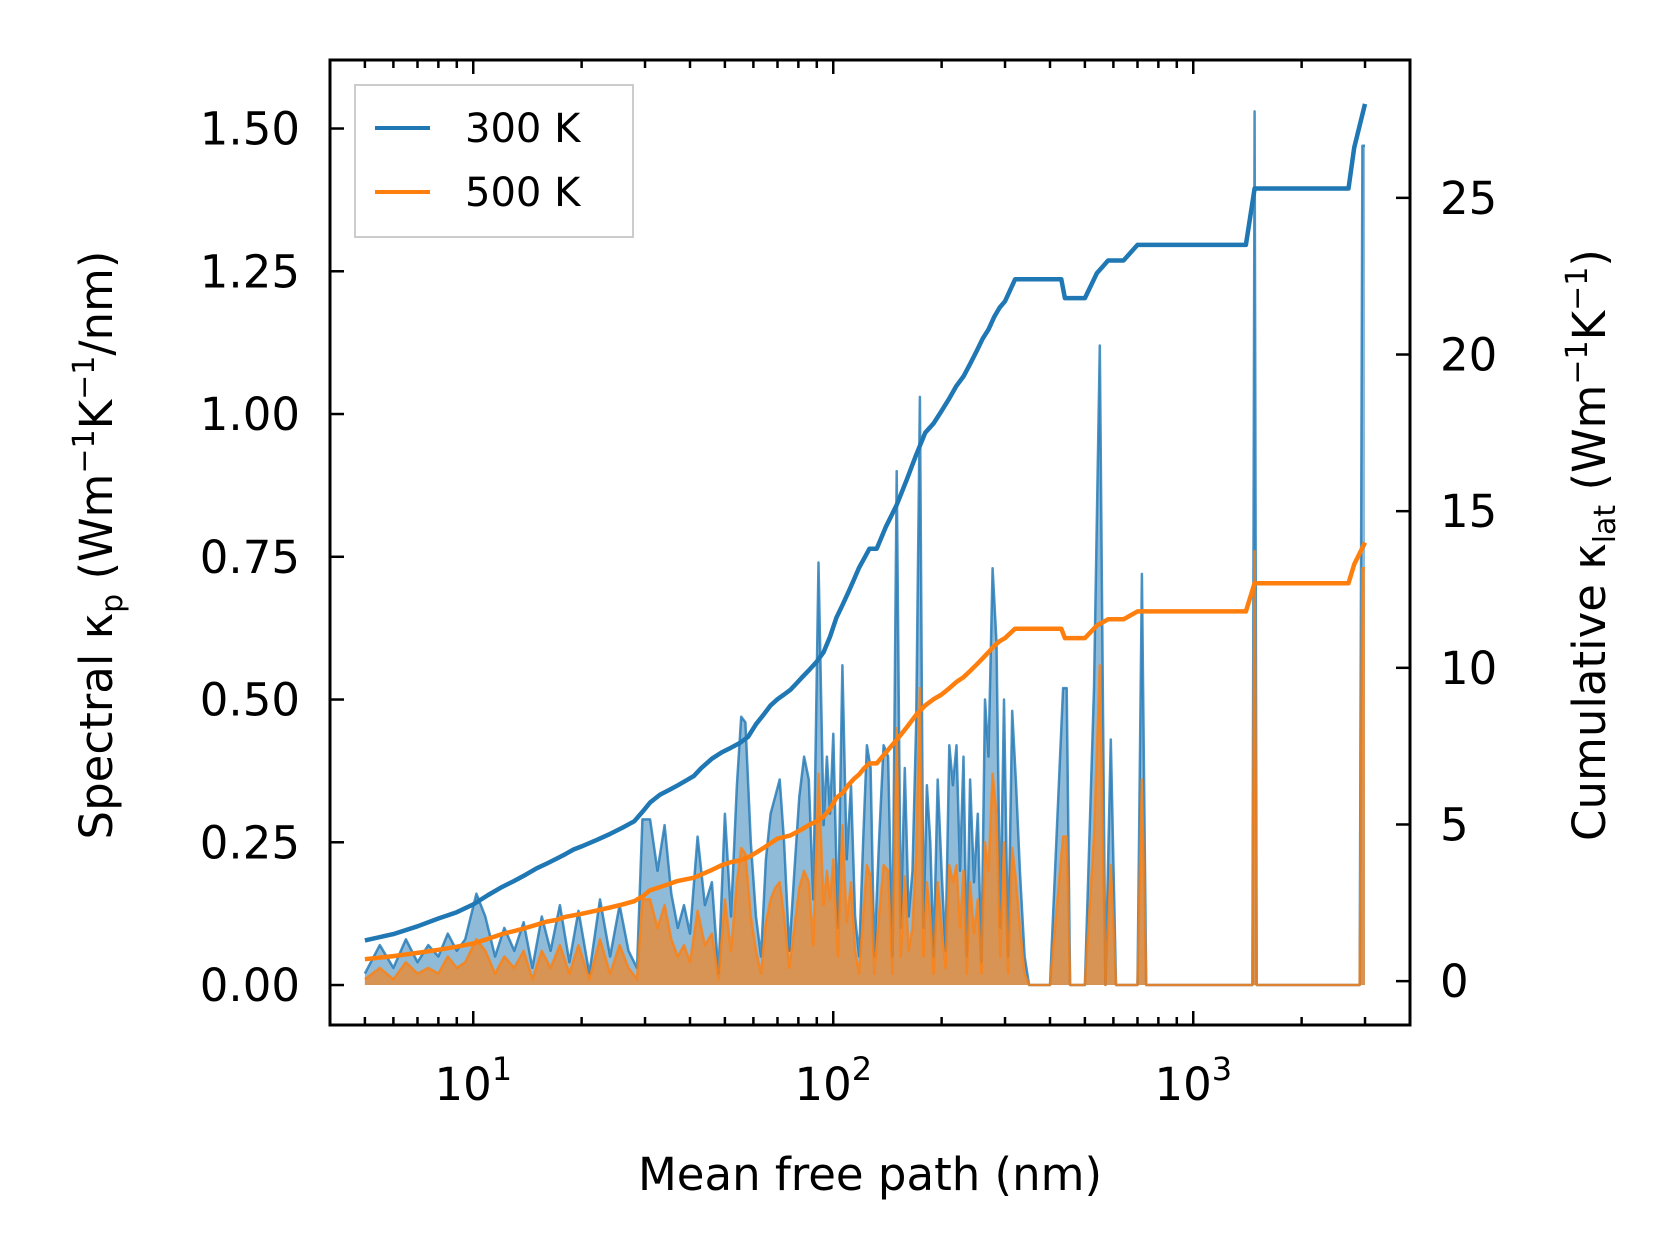 This screenshot has width=1660, height=1254. I want to click on x-tick-label: 10¹, so click(473, 1080).